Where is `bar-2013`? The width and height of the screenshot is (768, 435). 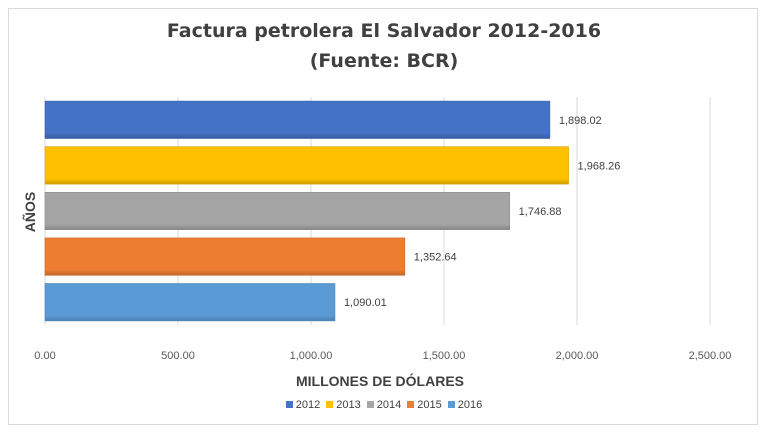
bar-2013 is located at coordinates (306, 165).